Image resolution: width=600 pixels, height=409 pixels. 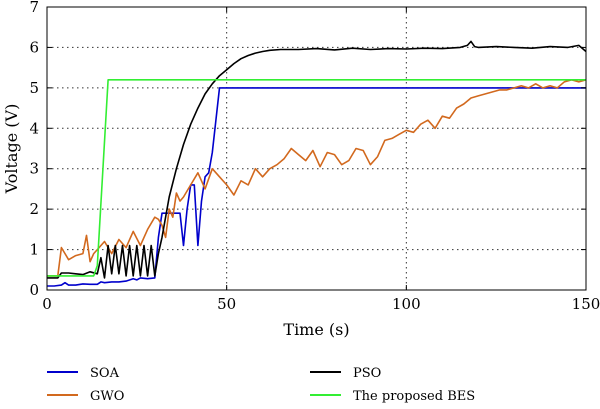 I want to click on x-tick-label-150: 150, so click(x=586, y=304).